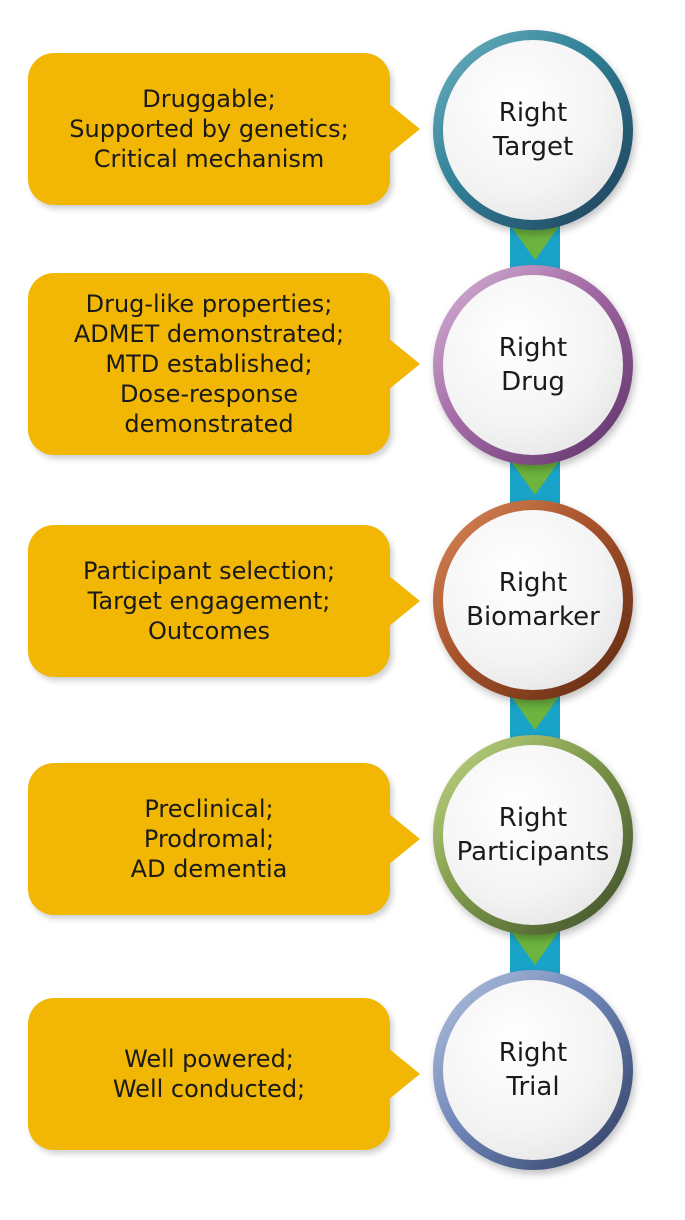  I want to click on criteria-line: MTD established;, so click(209, 364).